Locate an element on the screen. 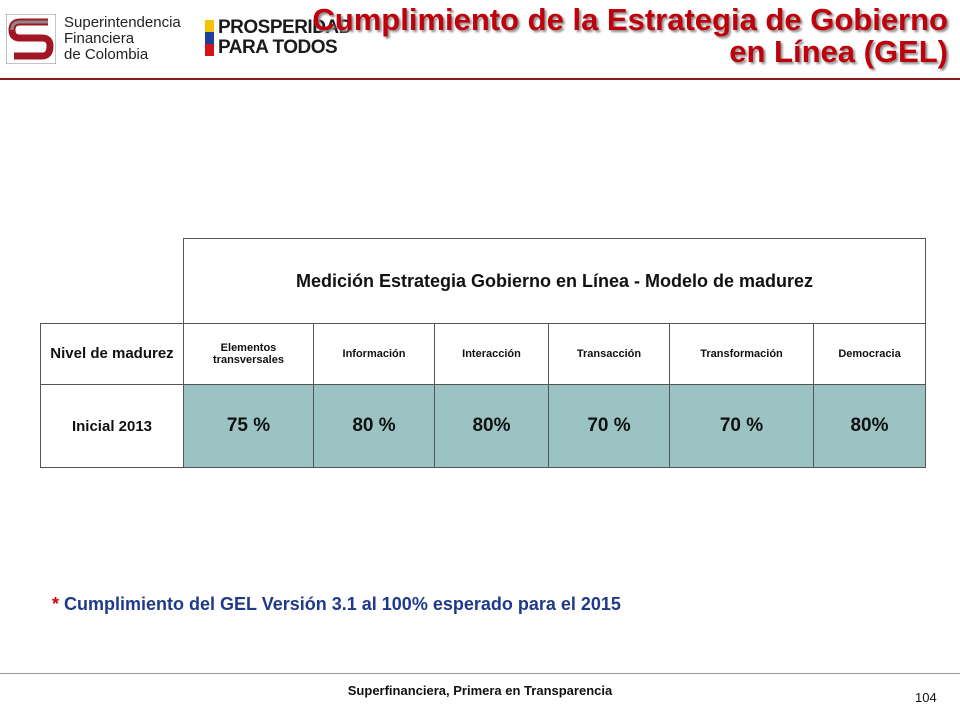 The height and width of the screenshot is (720, 960). table-row: Inicial 2013 75 % 80 % 80% 70 % 70 % 80% is located at coordinates (483, 426).